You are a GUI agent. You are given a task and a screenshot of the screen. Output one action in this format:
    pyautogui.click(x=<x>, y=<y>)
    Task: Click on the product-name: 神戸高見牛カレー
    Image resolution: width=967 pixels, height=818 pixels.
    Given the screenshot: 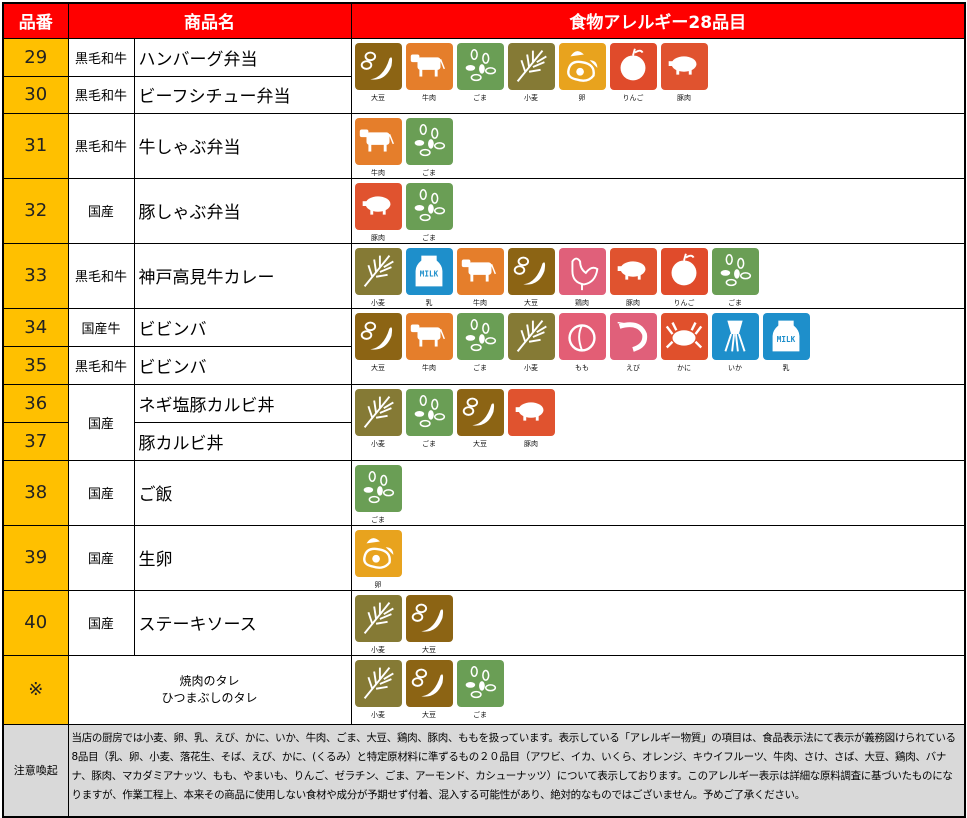 What is the action you would take?
    pyautogui.click(x=242, y=275)
    